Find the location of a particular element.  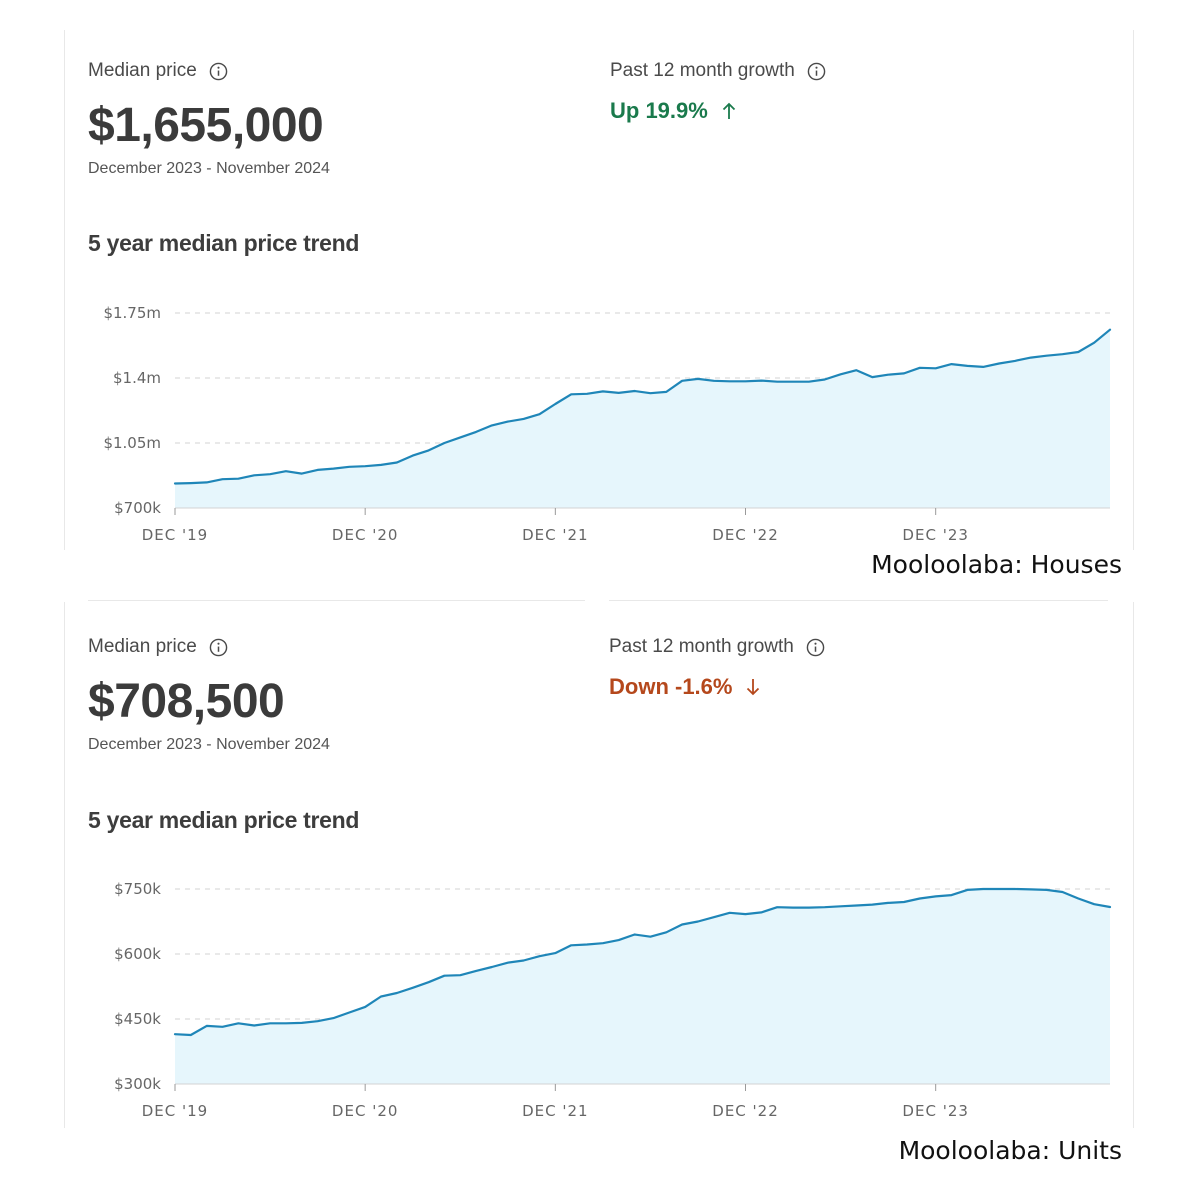

median-price-value: $708,500 is located at coordinates (186, 701).